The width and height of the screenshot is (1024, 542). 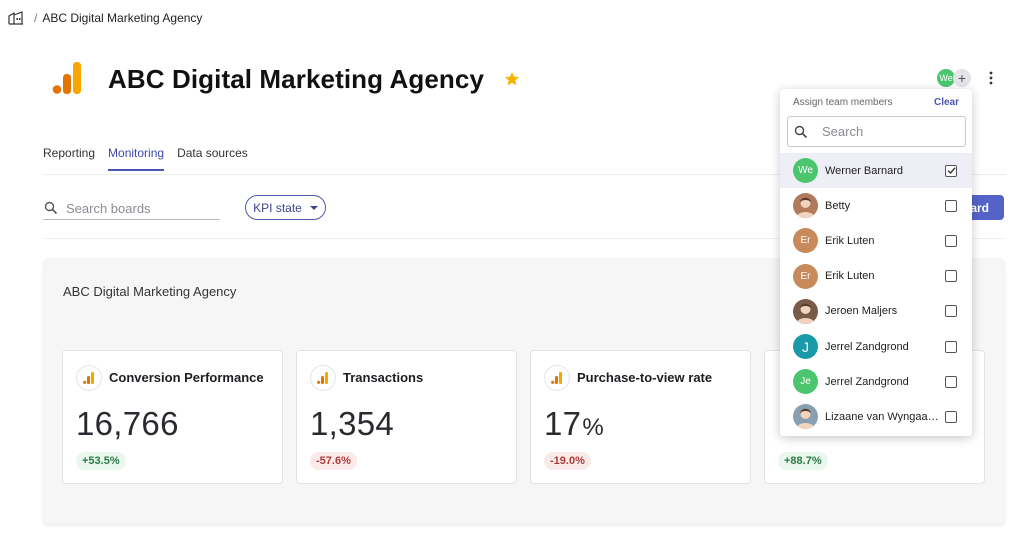 What do you see at coordinates (313, 207) in the screenshot?
I see `caret-down-icon` at bounding box center [313, 207].